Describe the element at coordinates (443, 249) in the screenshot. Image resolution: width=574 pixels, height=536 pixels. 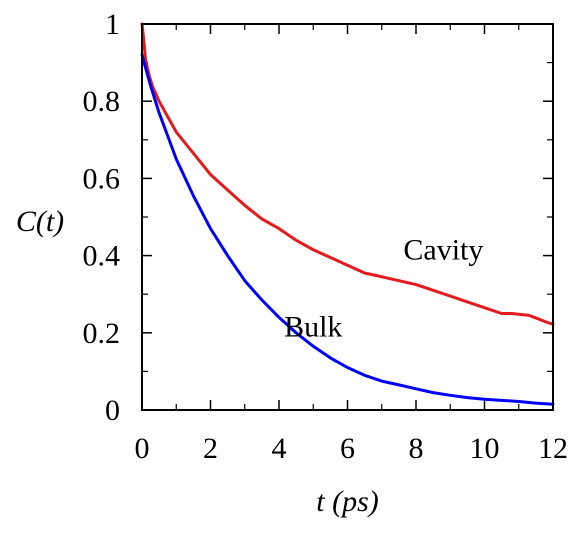
I see `series-label-cavity: Cavity` at that location.